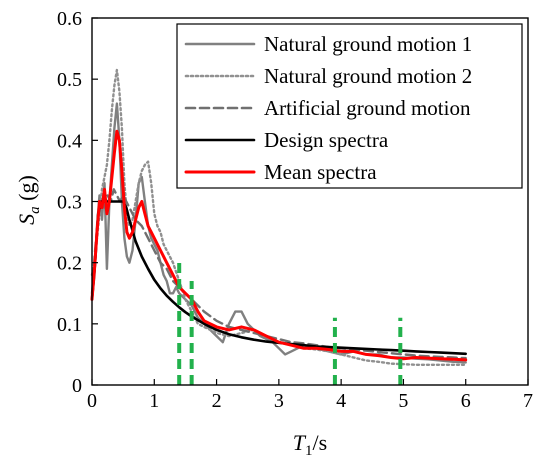 Image resolution: width=550 pixels, height=466 pixels. Describe the element at coordinates (368, 76) in the screenshot. I see `legend-label-2: Natural ground motion 2` at that location.